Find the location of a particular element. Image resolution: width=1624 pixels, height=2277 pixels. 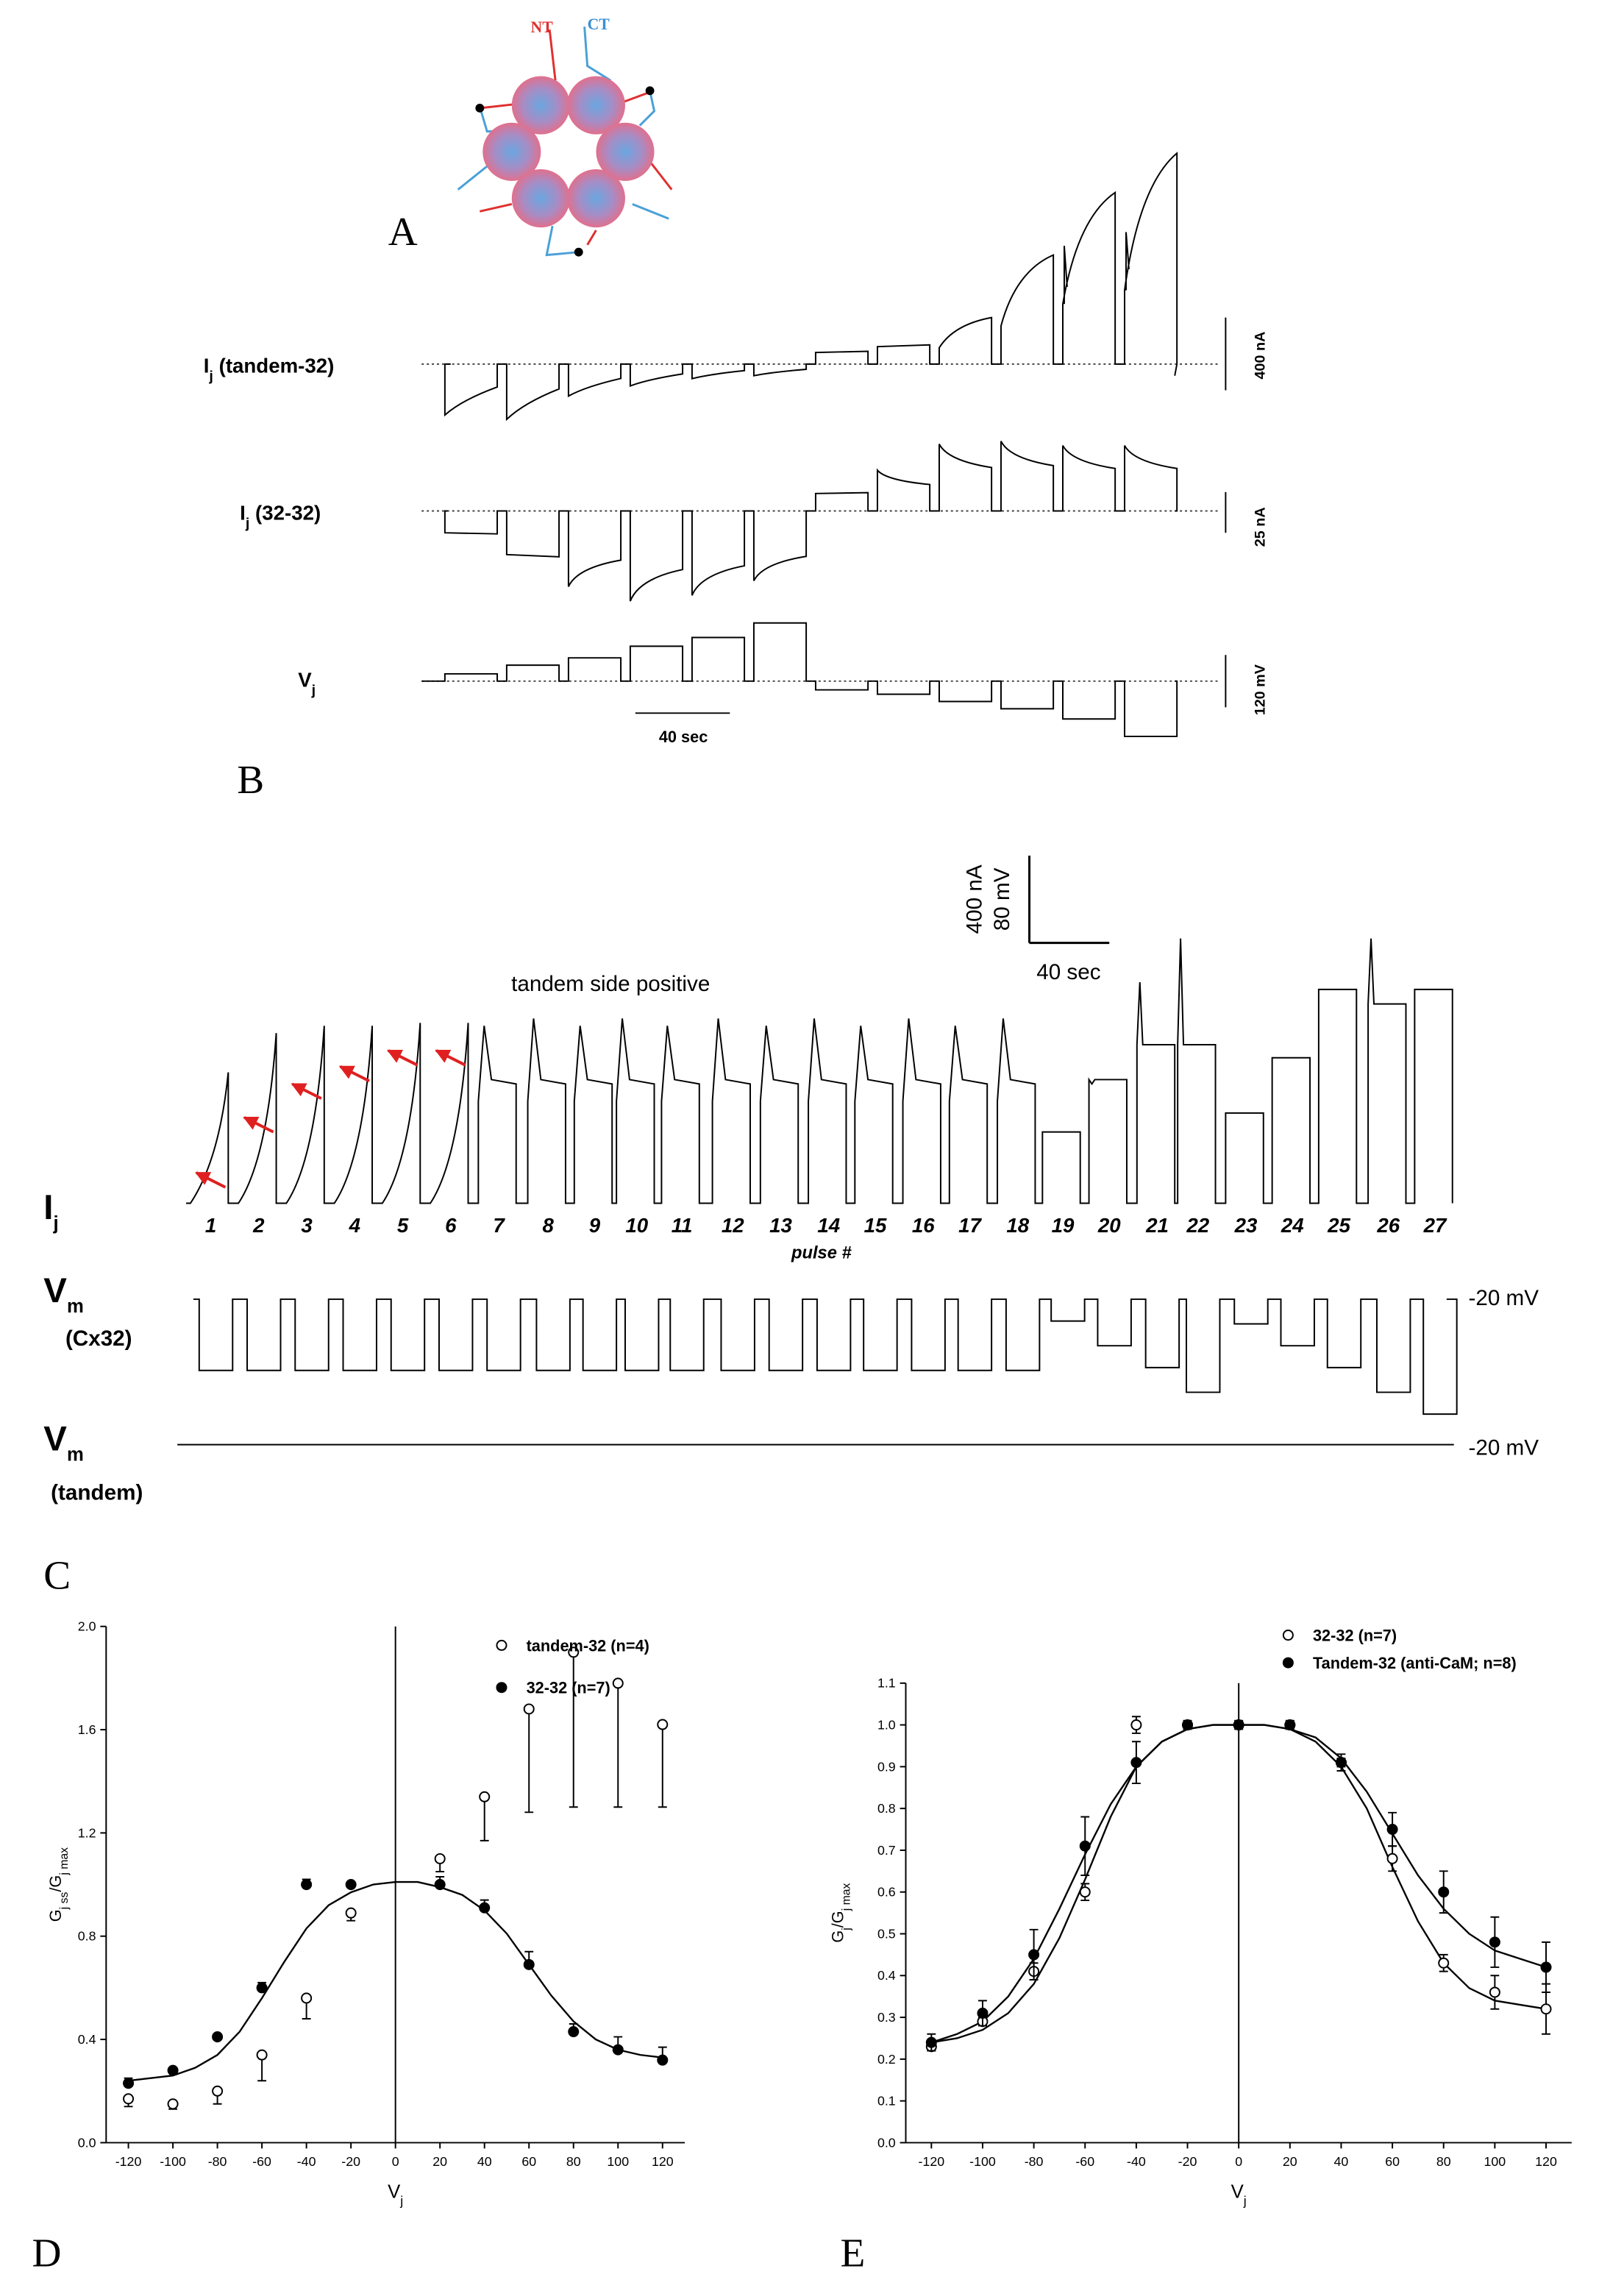

pulse-number: 5 is located at coordinates (403, 1225).